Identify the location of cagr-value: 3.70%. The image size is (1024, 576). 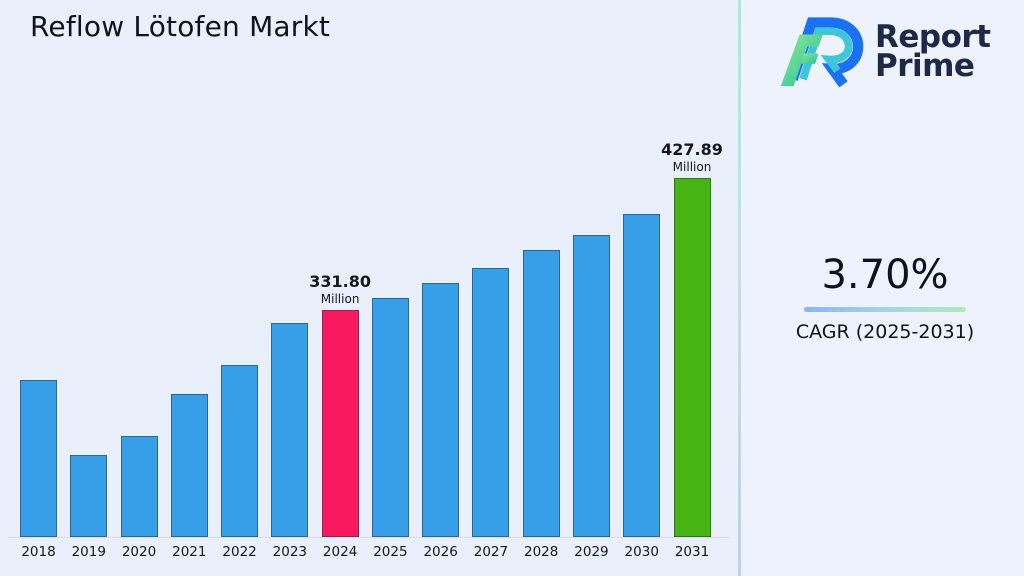
(885, 275).